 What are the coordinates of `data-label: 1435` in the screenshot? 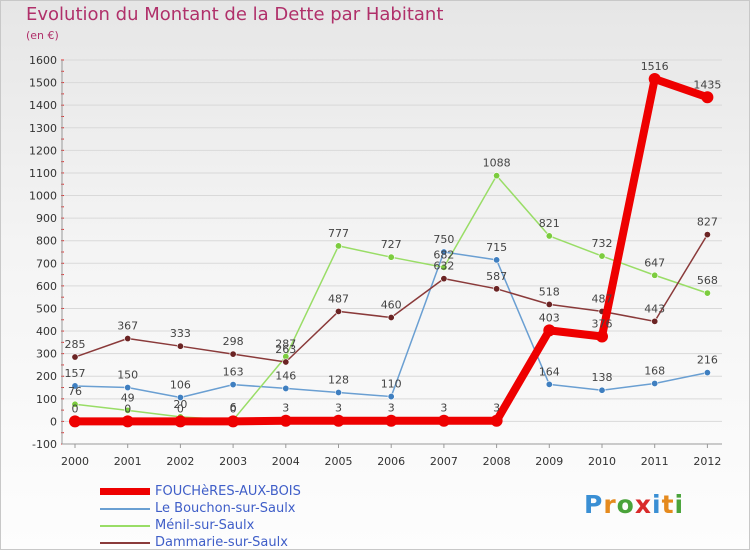 It's located at (707, 84).